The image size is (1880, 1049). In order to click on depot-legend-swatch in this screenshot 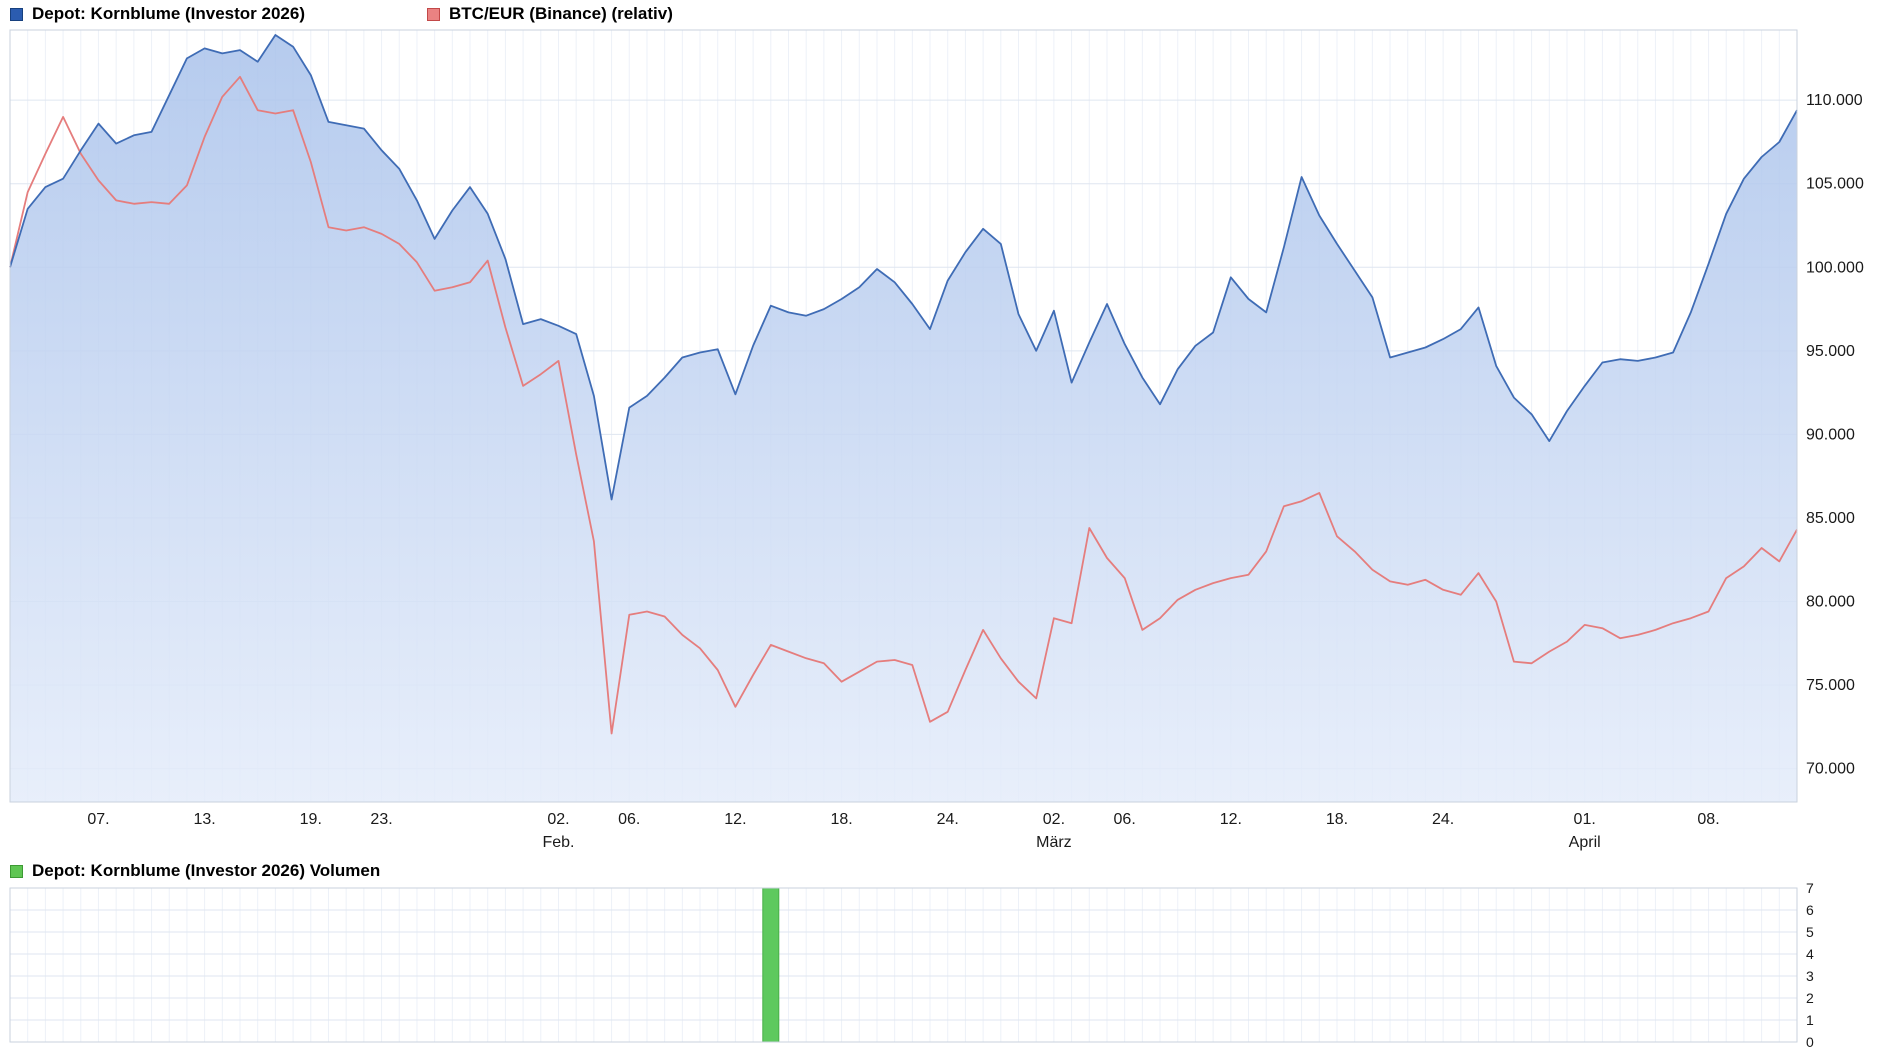, I will do `click(16, 14)`.